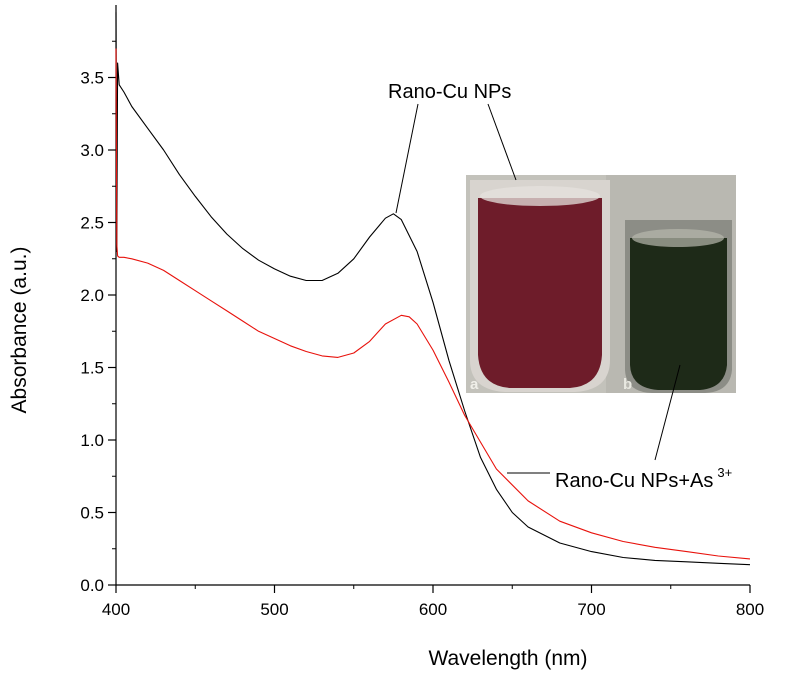 The width and height of the screenshot is (790, 674). I want to click on vial-b-label: b, so click(627, 384).